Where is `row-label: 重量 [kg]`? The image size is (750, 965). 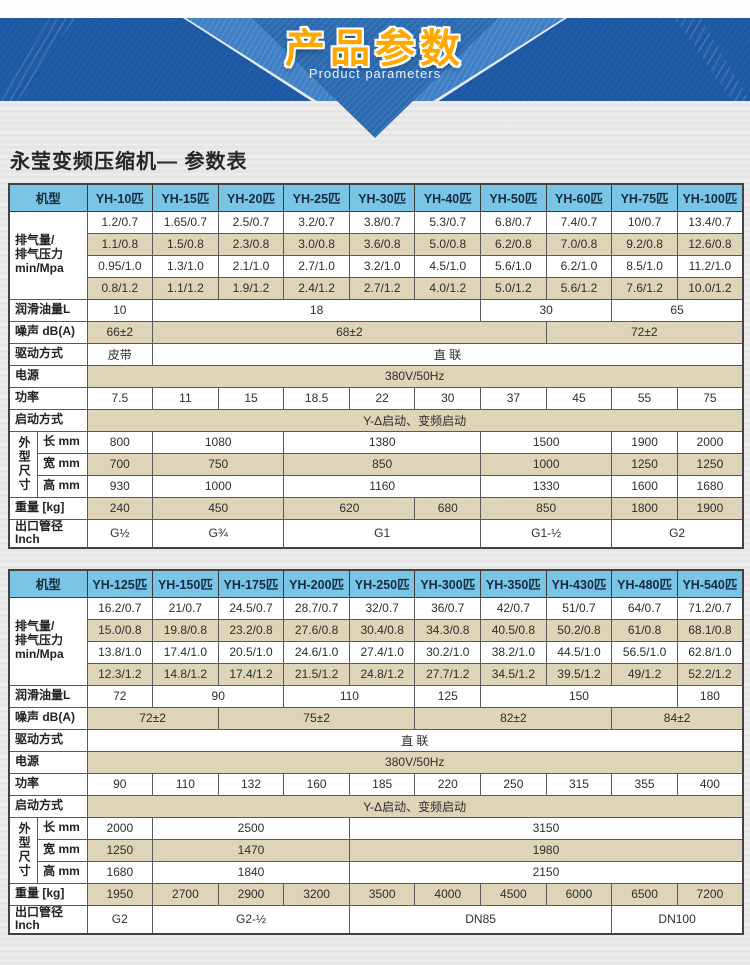 row-label: 重量 [kg] is located at coordinates (48, 894).